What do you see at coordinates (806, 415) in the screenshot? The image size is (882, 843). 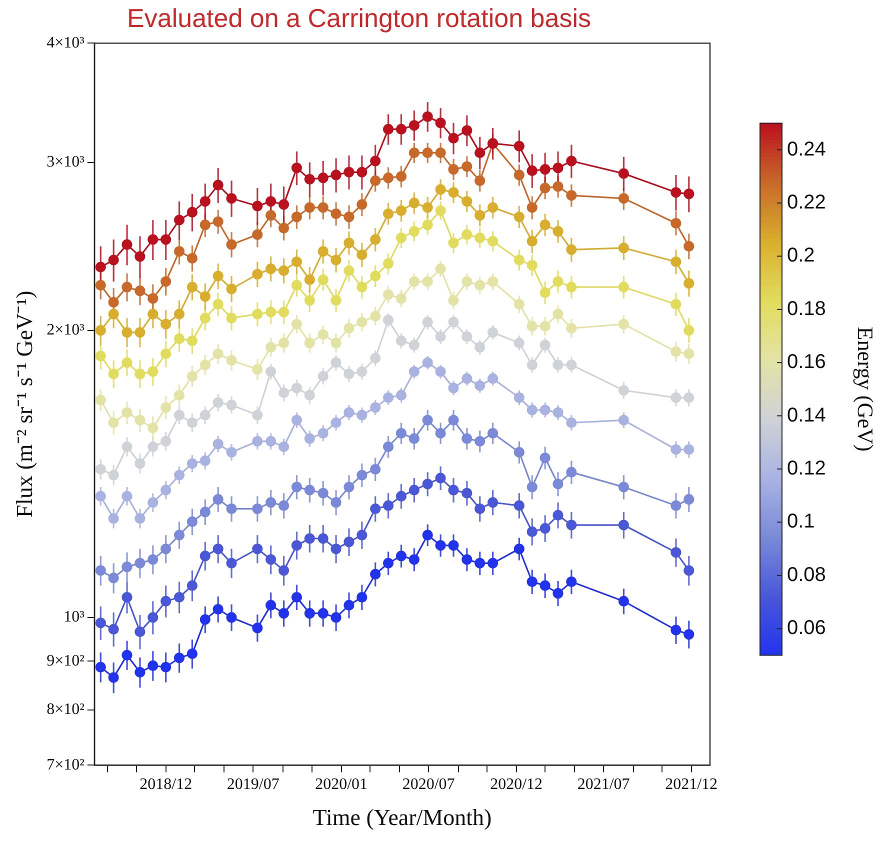 I see `color-bar-label: 0.14` at bounding box center [806, 415].